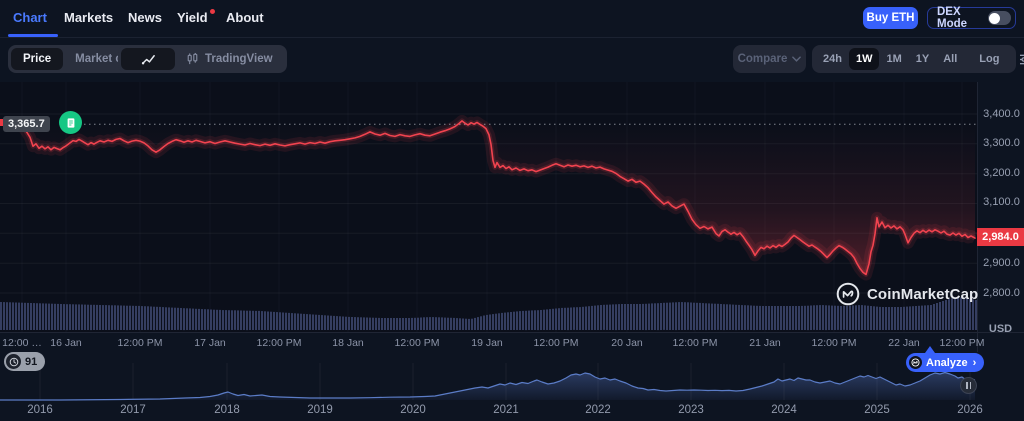 Image resolution: width=1024 pixels, height=421 pixels. What do you see at coordinates (598, 410) in the screenshot?
I see `navigator-year-label: 2022` at bounding box center [598, 410].